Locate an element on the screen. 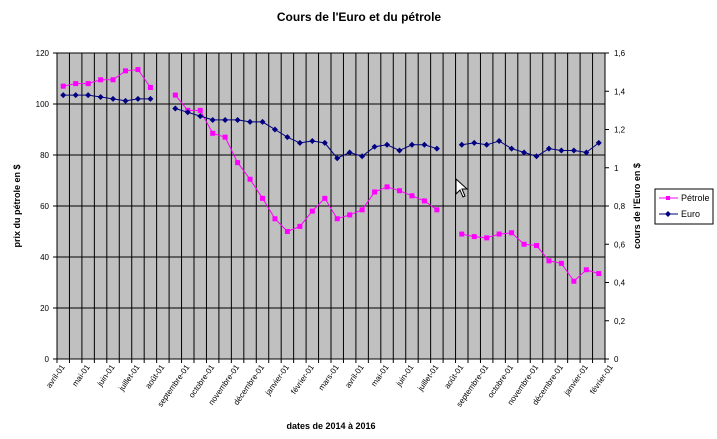 This screenshot has width=717, height=439. y2-tick-label: 0,6 is located at coordinates (620, 244).